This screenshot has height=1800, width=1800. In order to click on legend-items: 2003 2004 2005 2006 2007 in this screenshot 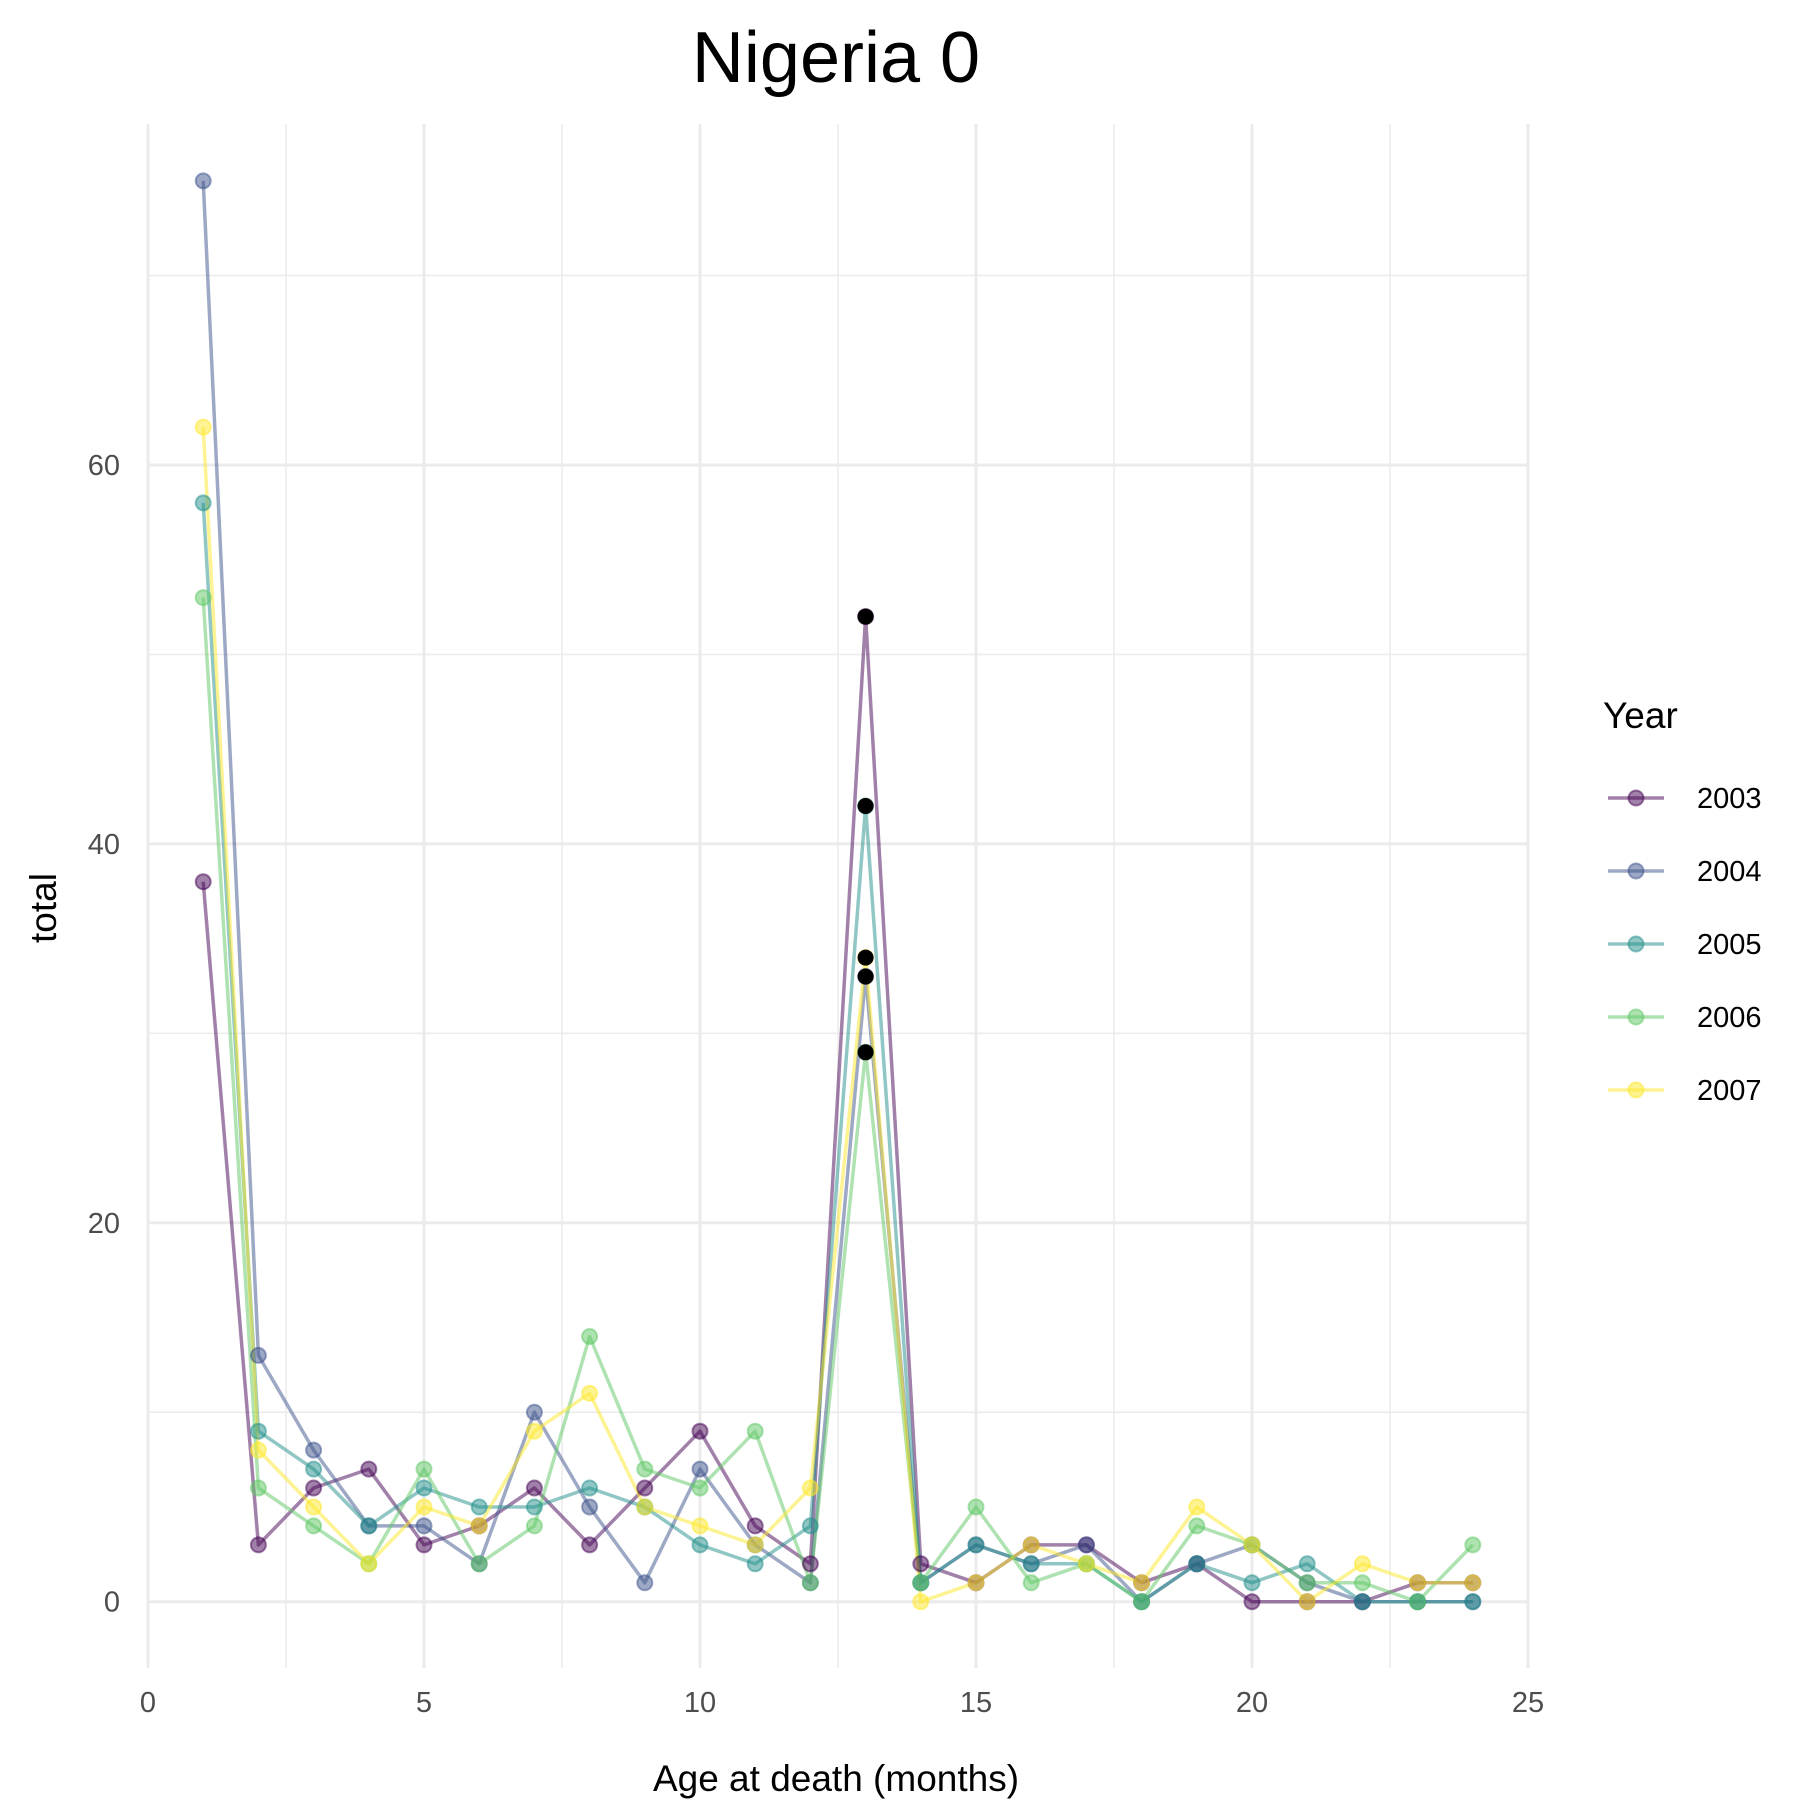, I will do `click(1685, 945)`.